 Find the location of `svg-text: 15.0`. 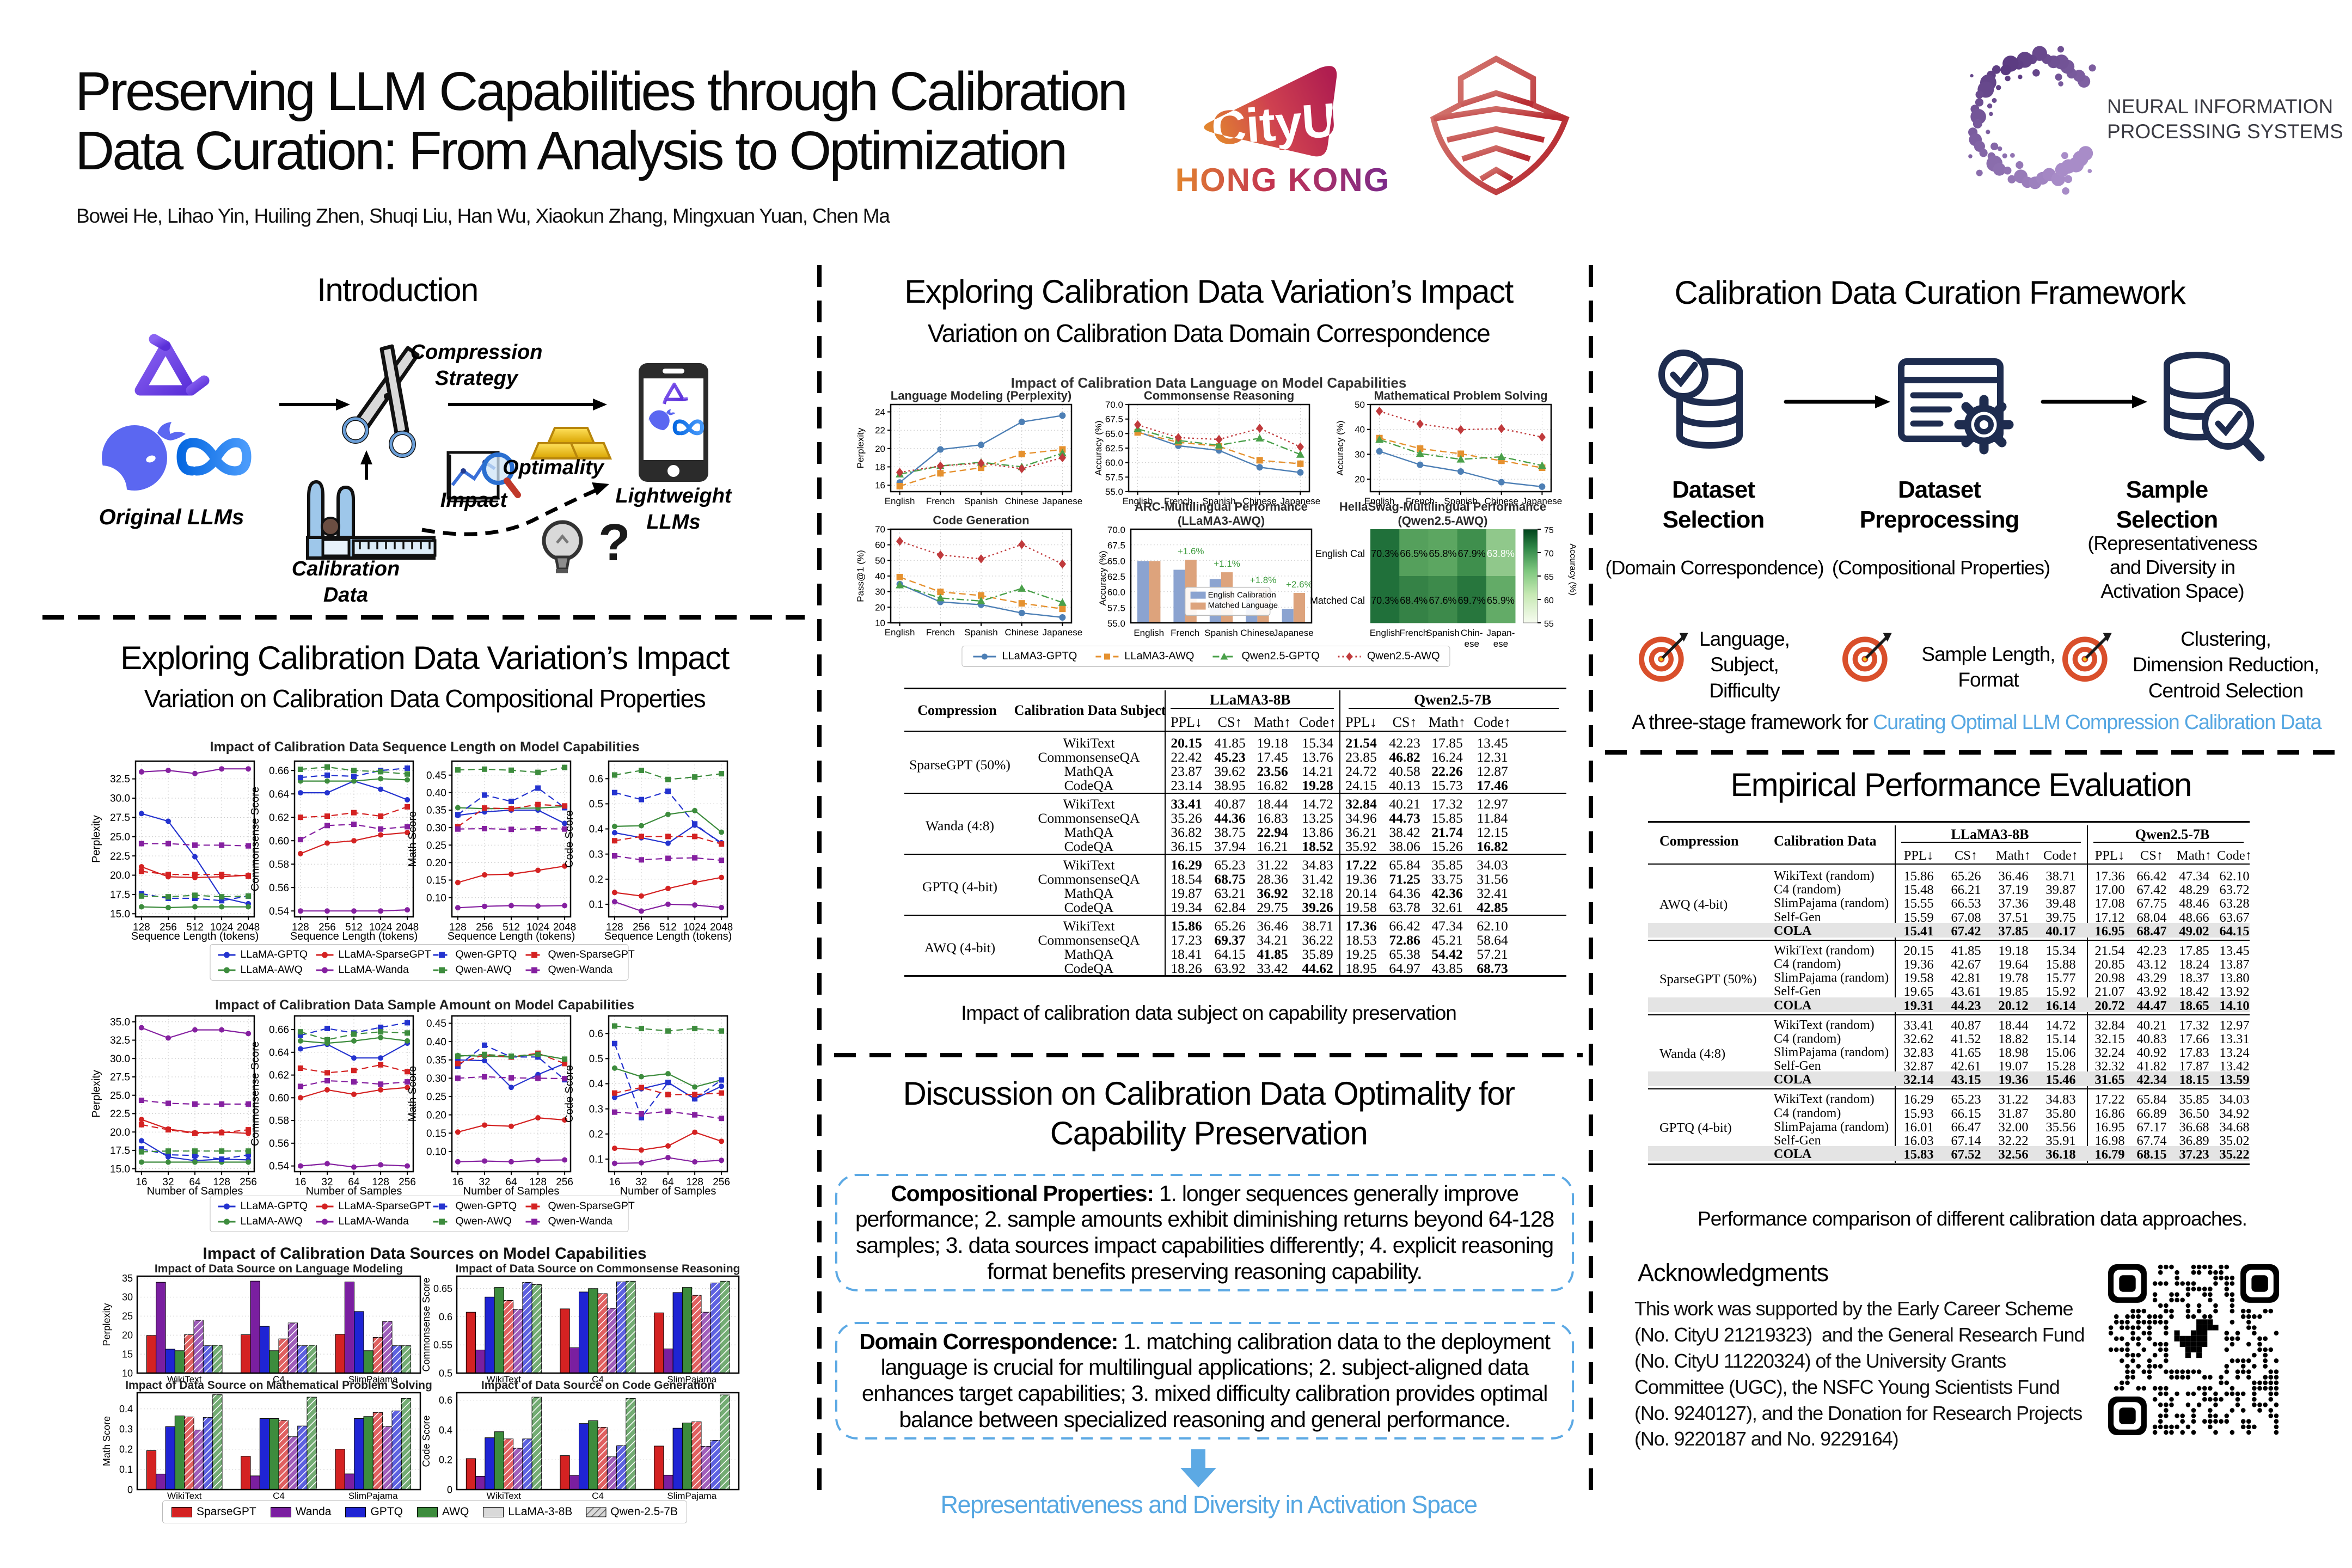

svg-text: 15.0 is located at coordinates (120, 1169).